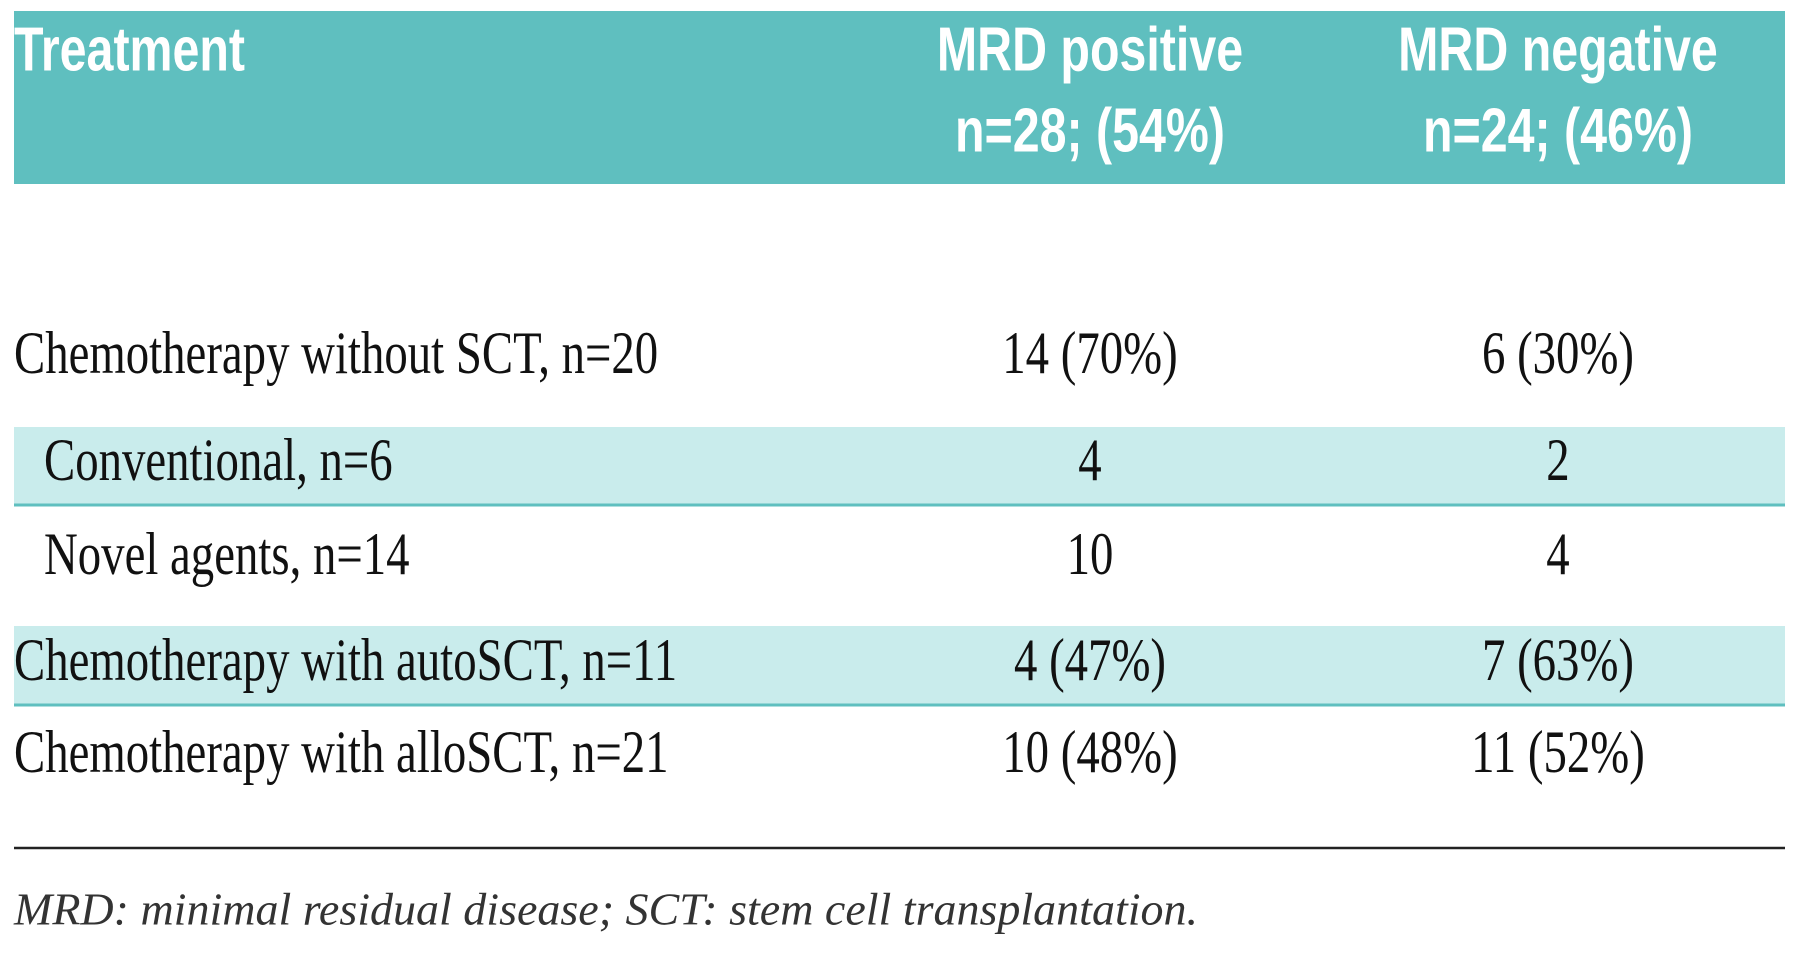  What do you see at coordinates (1090, 659) in the screenshot?
I see `cell-value: 4 (47%)` at bounding box center [1090, 659].